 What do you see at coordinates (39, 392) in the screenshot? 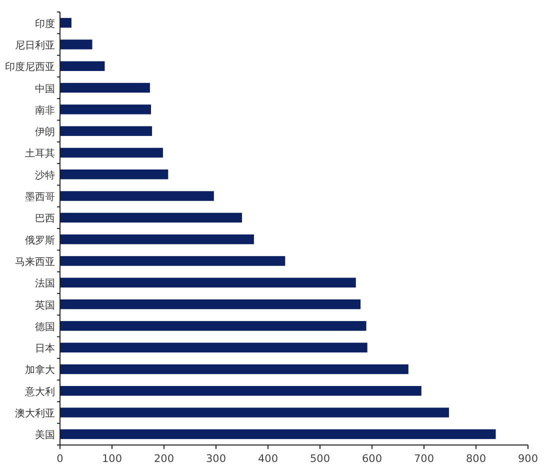
I see `y-tick-label: 意大利` at bounding box center [39, 392].